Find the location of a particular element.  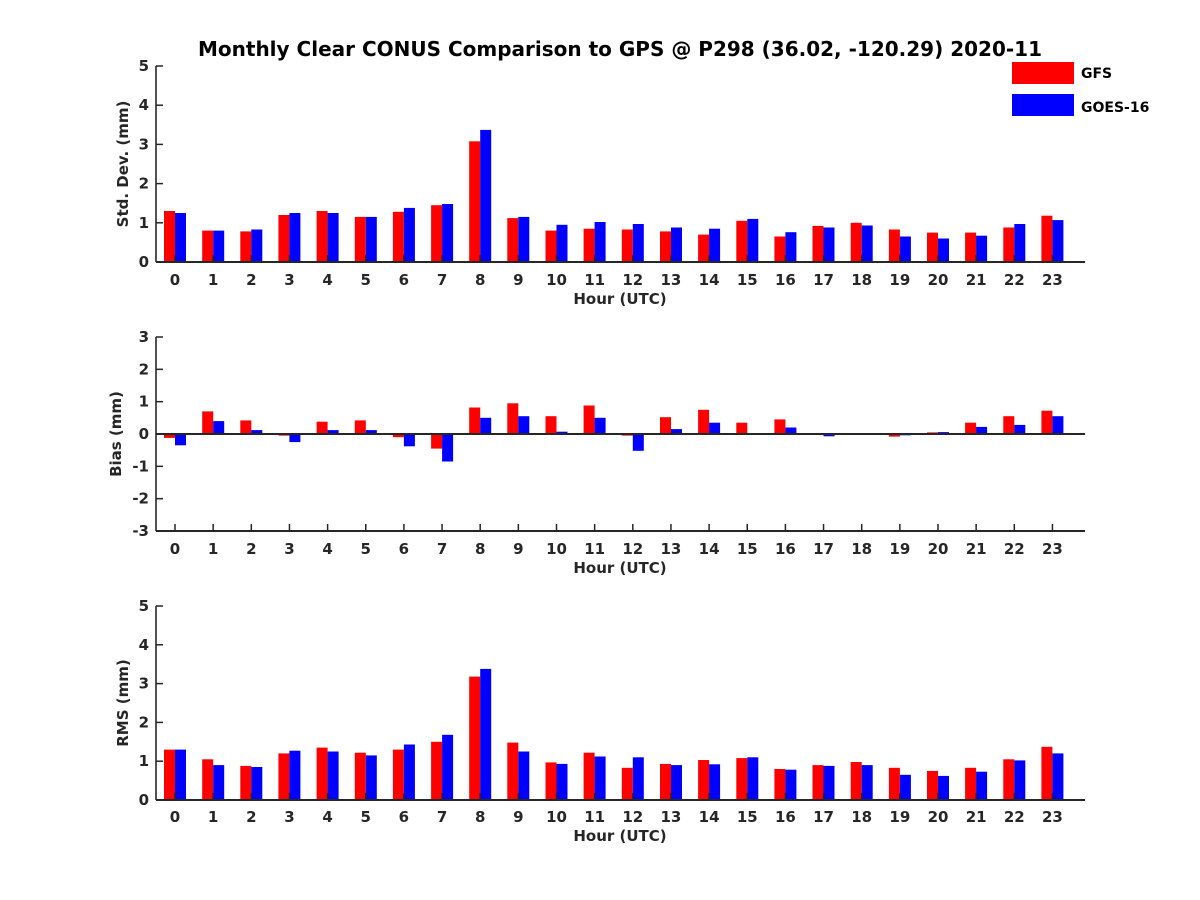

y-tick-label: -2 is located at coordinates (140, 499).